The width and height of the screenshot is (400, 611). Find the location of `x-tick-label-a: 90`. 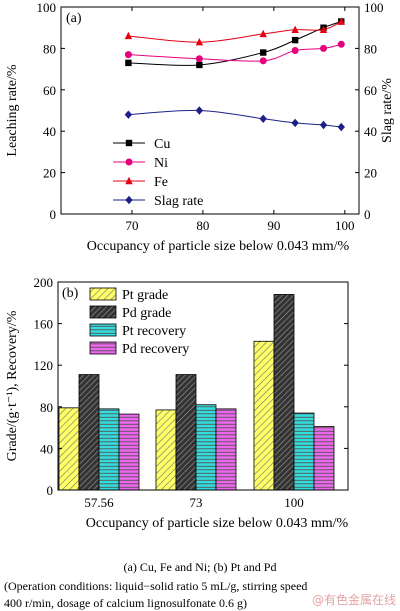

x-tick-label-a: 90 is located at coordinates (273, 225).